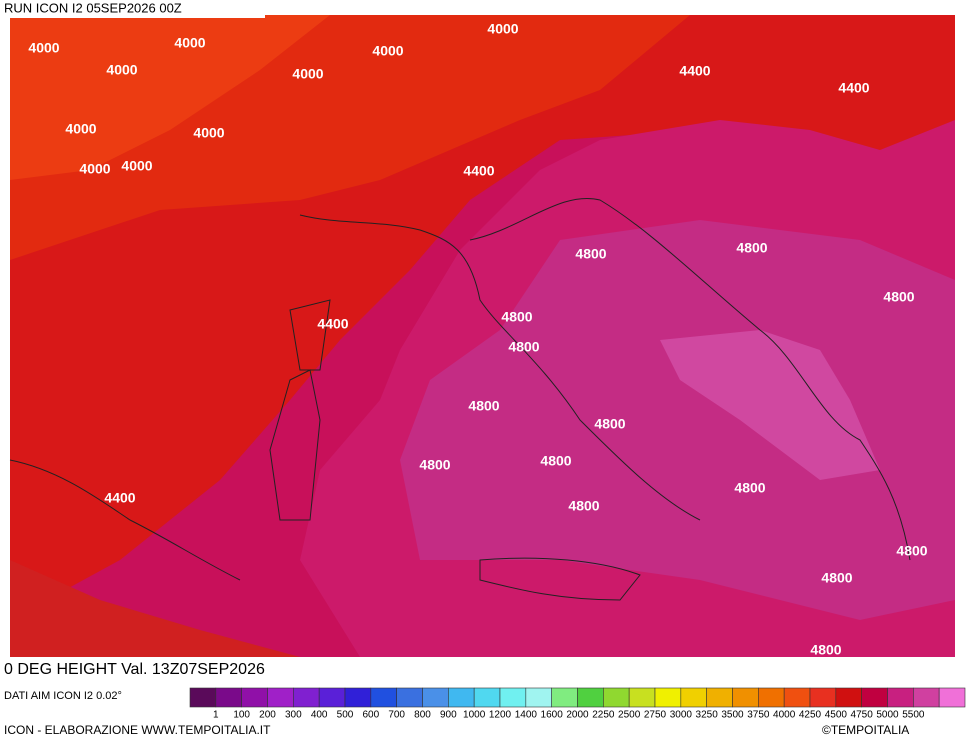  Describe the element at coordinates (526, 715) in the screenshot. I see `colorbar-label: 1400` at that location.